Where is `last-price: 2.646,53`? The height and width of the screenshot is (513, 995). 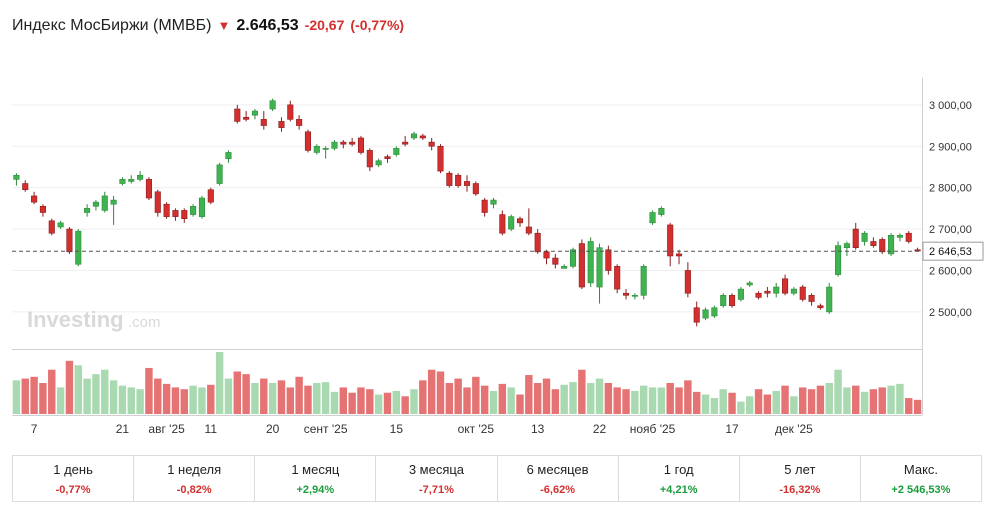 last-price: 2.646,53 is located at coordinates (267, 25).